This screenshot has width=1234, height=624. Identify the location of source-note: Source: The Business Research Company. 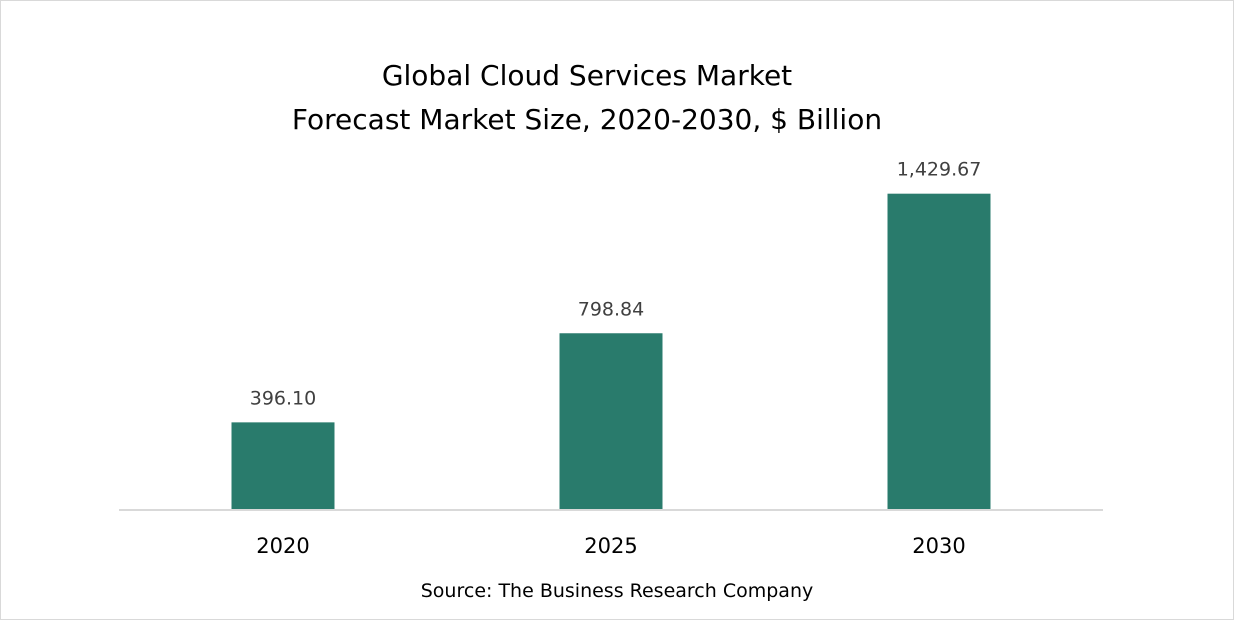
(617, 591).